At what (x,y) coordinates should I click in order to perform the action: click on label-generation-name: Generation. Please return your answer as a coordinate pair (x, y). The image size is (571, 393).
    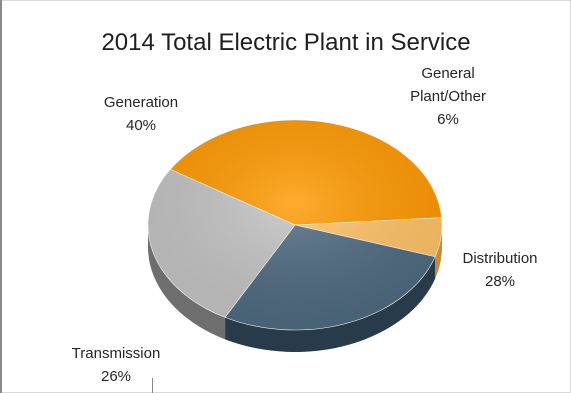
    Looking at the image, I should click on (141, 102).